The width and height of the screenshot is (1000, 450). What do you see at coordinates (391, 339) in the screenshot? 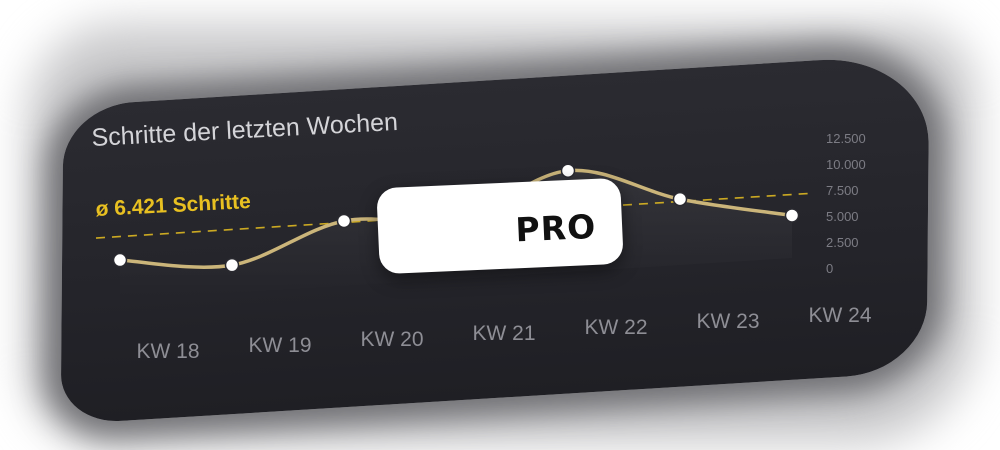
I see `x-tick-label: KW 20` at bounding box center [391, 339].